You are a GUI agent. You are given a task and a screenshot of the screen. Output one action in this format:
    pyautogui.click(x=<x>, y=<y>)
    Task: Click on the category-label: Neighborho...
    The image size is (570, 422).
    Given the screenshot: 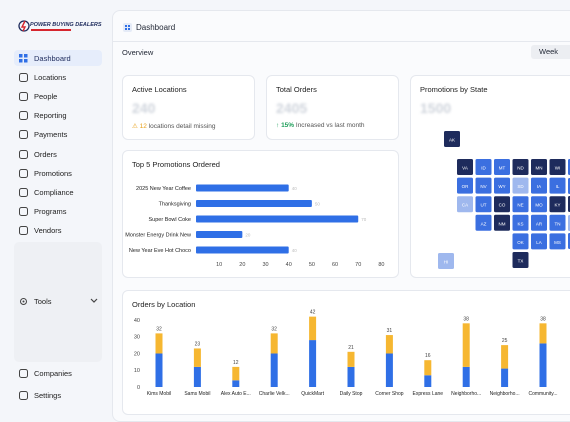 What is the action you would take?
    pyautogui.click(x=466, y=394)
    